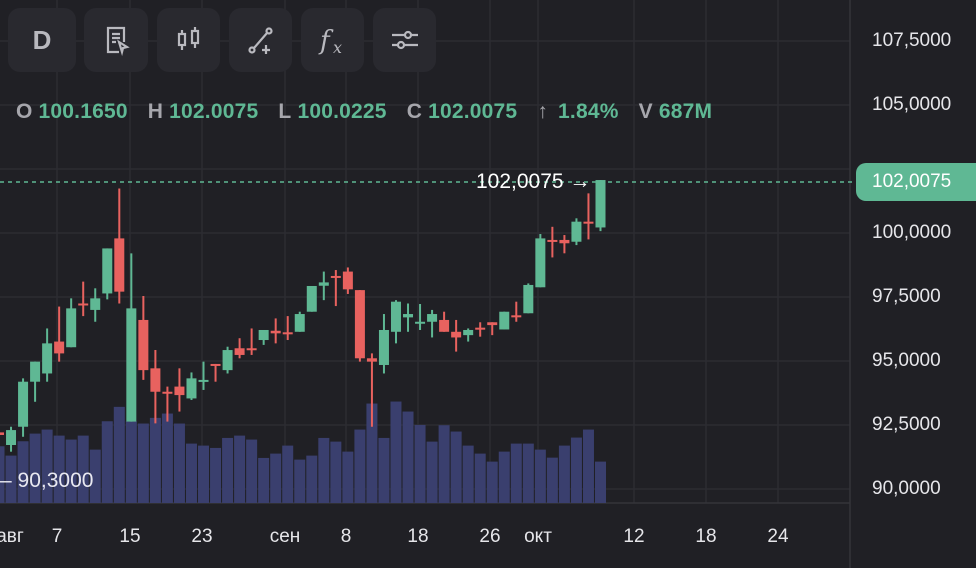  Describe the element at coordinates (916, 182) in the screenshot. I see `current-price-tag: 102,0075` at that location.